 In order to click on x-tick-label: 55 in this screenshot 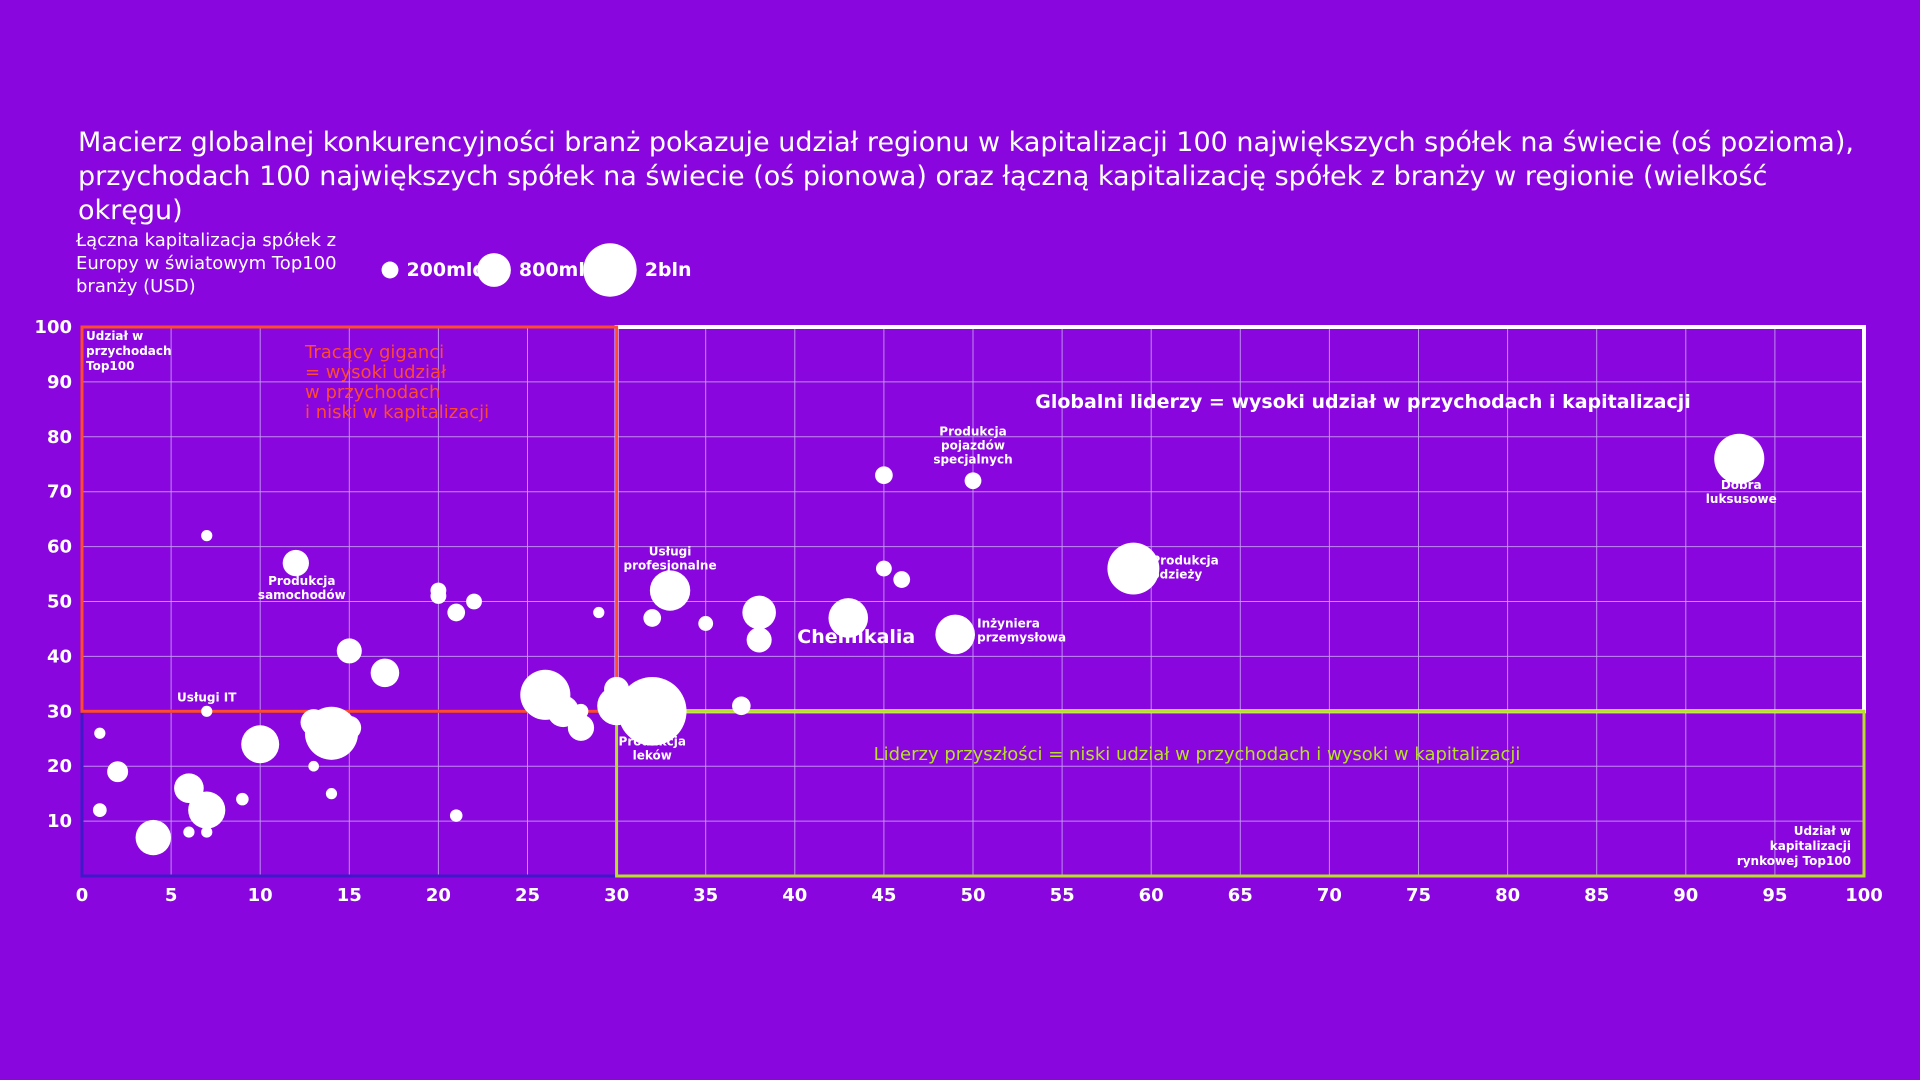, I will do `click(1062, 895)`.